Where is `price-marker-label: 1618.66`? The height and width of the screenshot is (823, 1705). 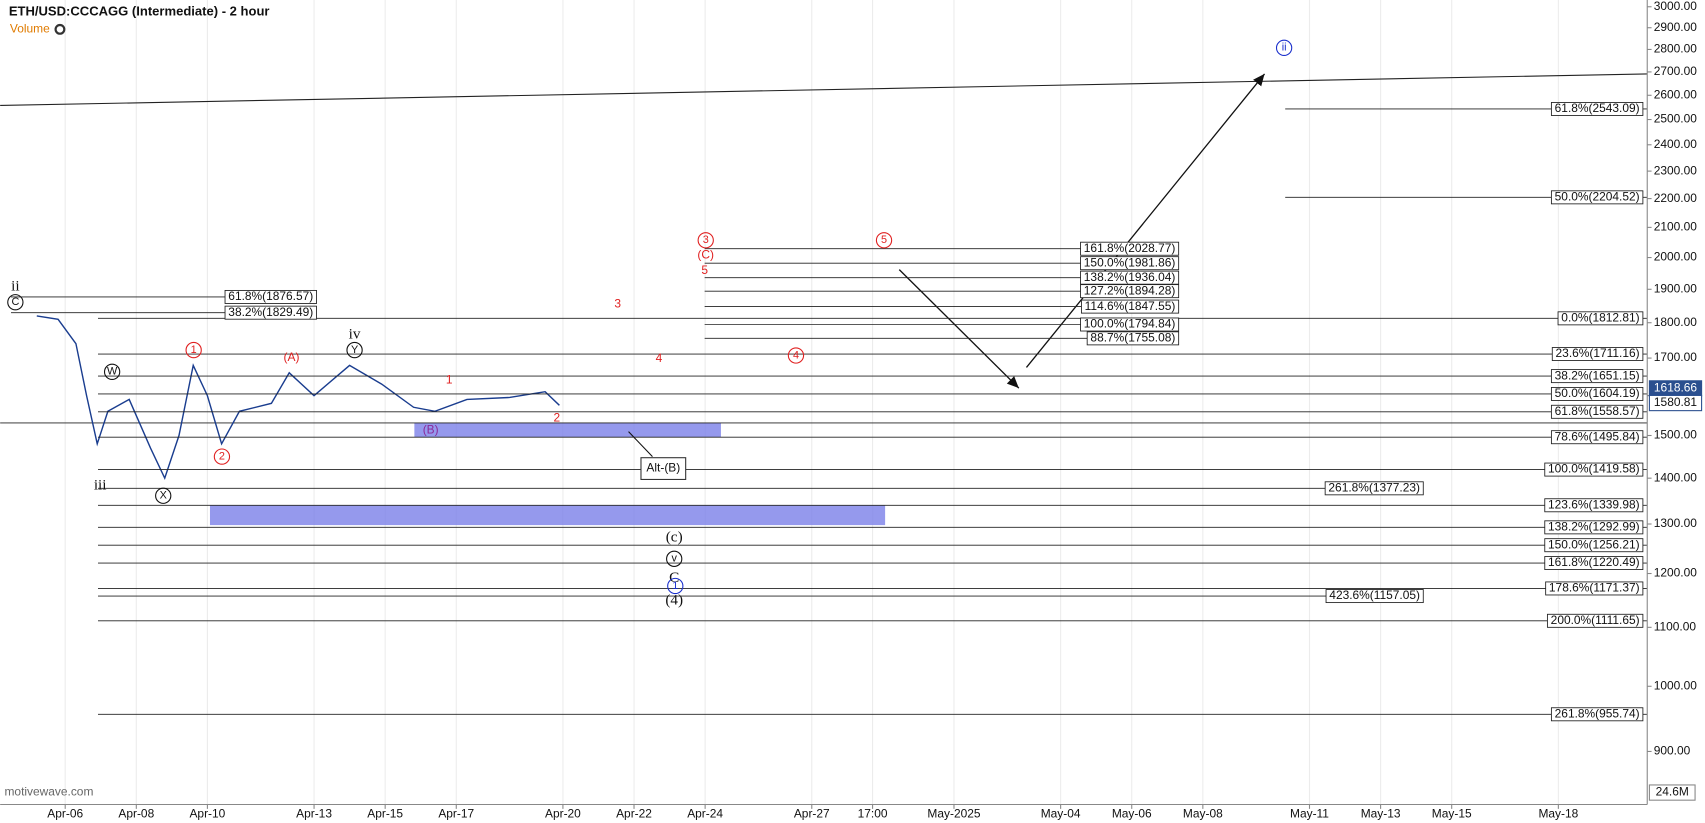
price-marker-label: 1618.66 is located at coordinates (1676, 388).